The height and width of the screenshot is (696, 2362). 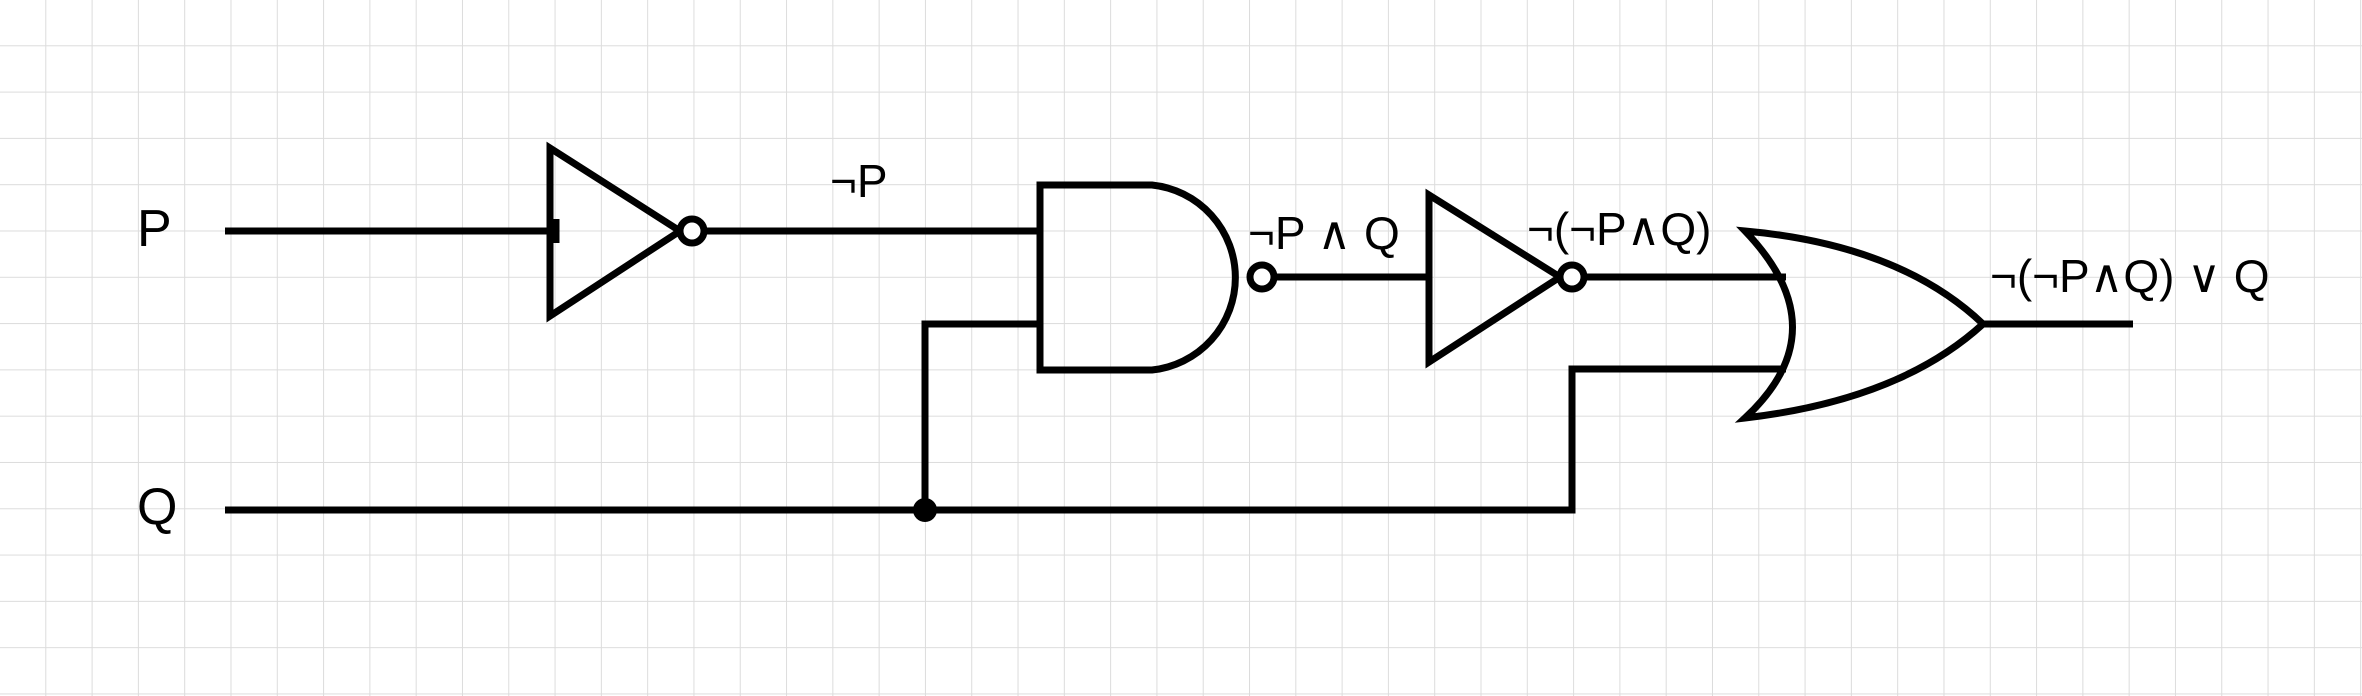 I want to click on wire-q-input, so click(x=1005, y=439).